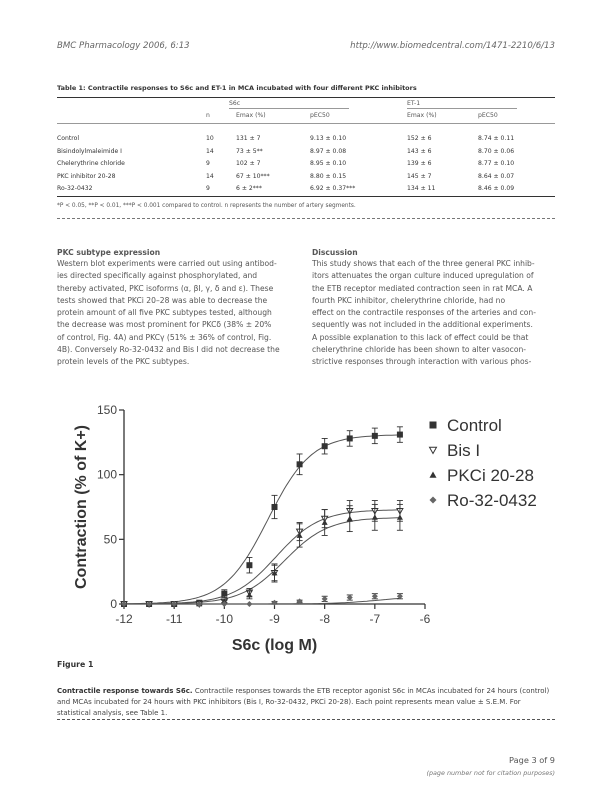  I want to click on y-tick-label: 50, so click(111, 539).